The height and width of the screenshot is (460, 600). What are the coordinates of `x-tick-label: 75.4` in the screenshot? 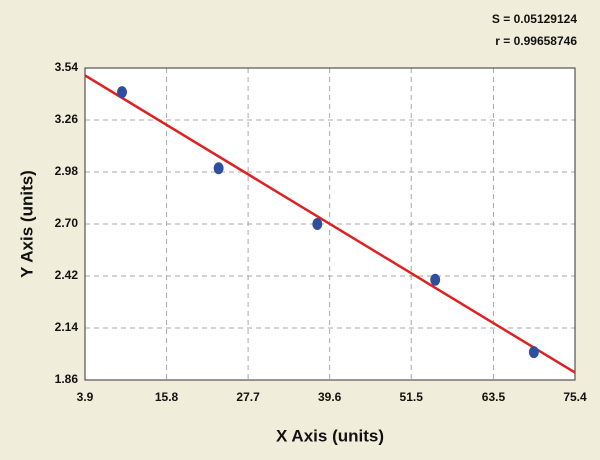 It's located at (575, 397).